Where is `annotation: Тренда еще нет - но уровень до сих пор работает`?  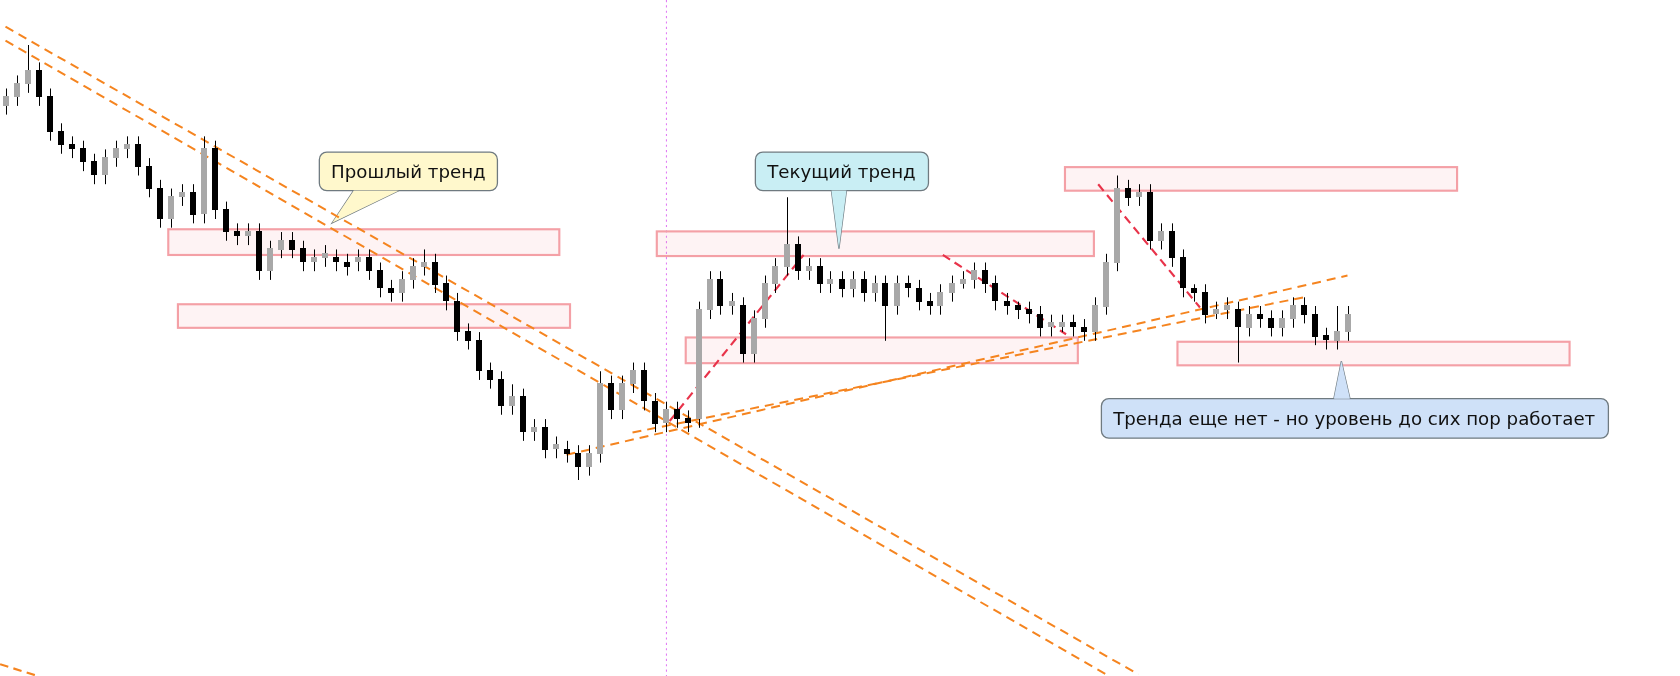
annotation: Тренда еще нет - но уровень до сих пор работает is located at coordinates (1354, 418).